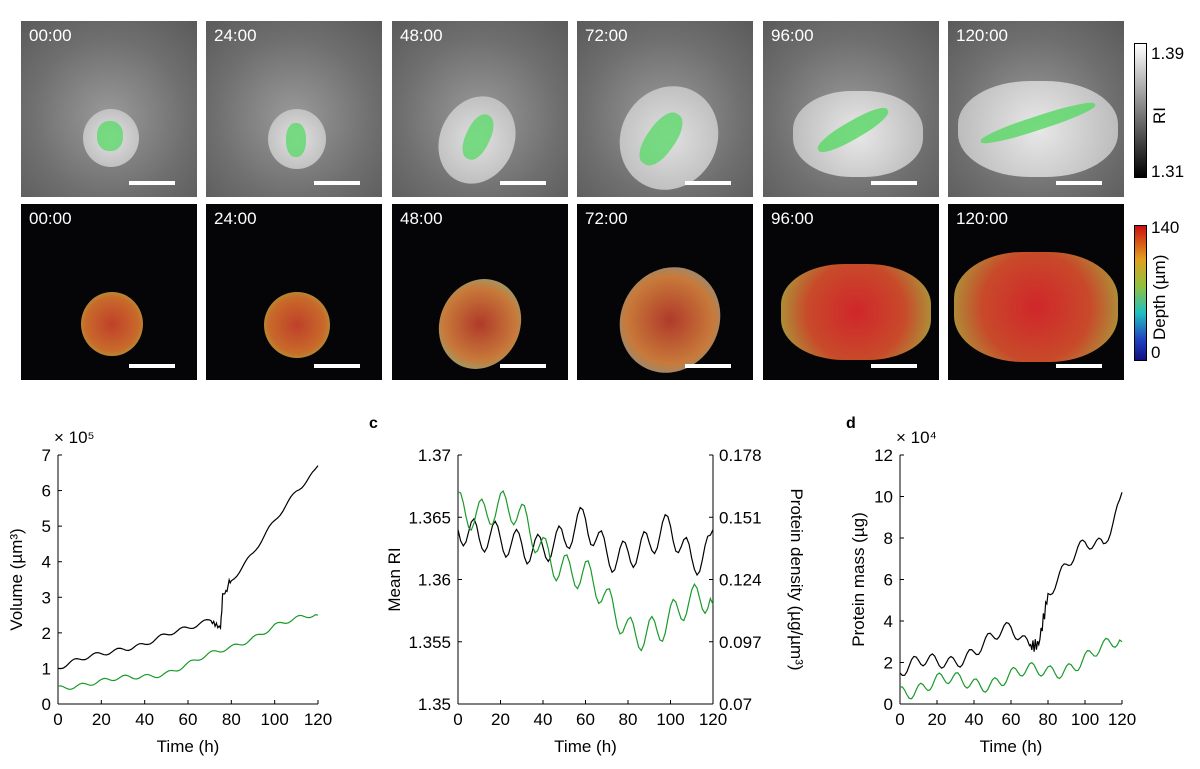  What do you see at coordinates (740, 580) in the screenshot?
I see `y-right-tick-label: 0.124` at bounding box center [740, 580].